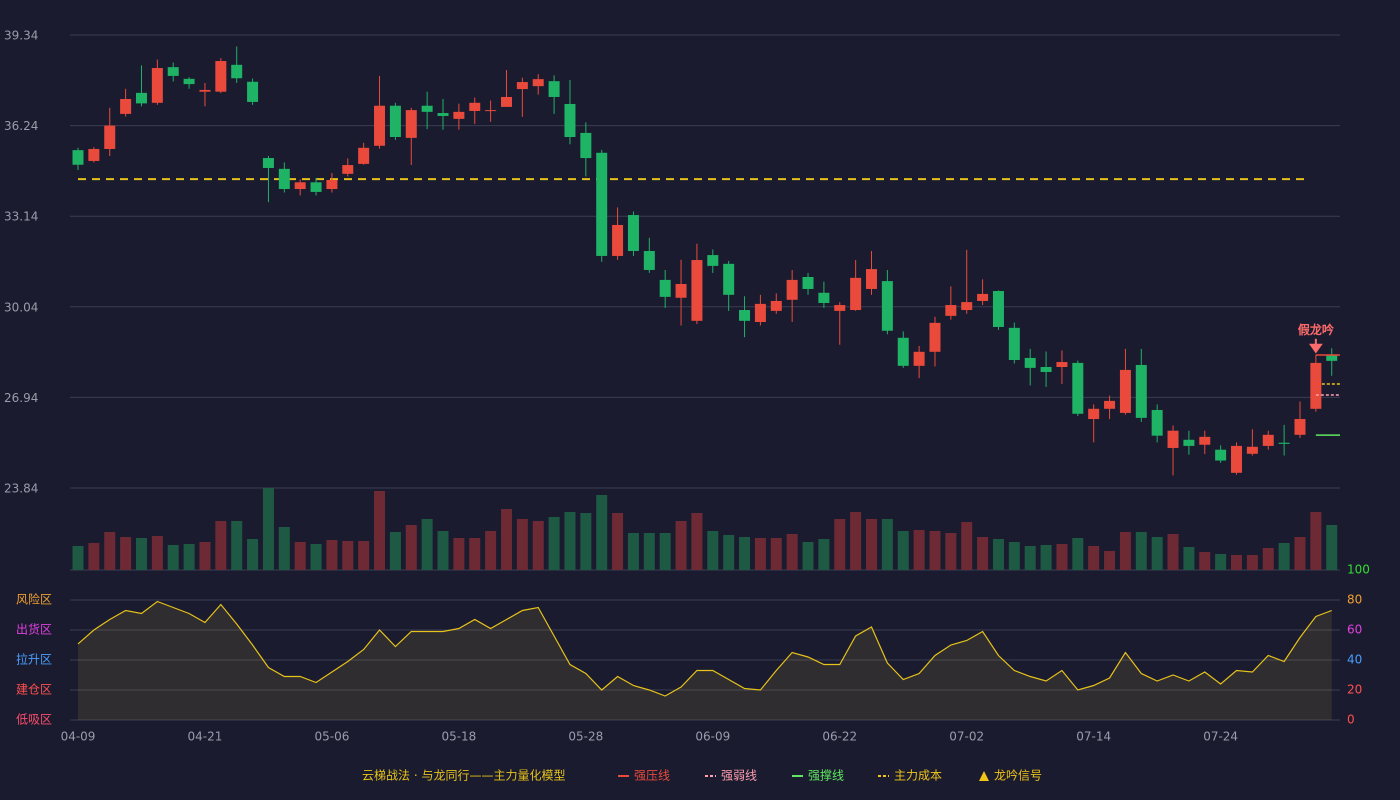 This screenshot has height=800, width=1400. I want to click on legend-label: 主力成本, so click(918, 776).